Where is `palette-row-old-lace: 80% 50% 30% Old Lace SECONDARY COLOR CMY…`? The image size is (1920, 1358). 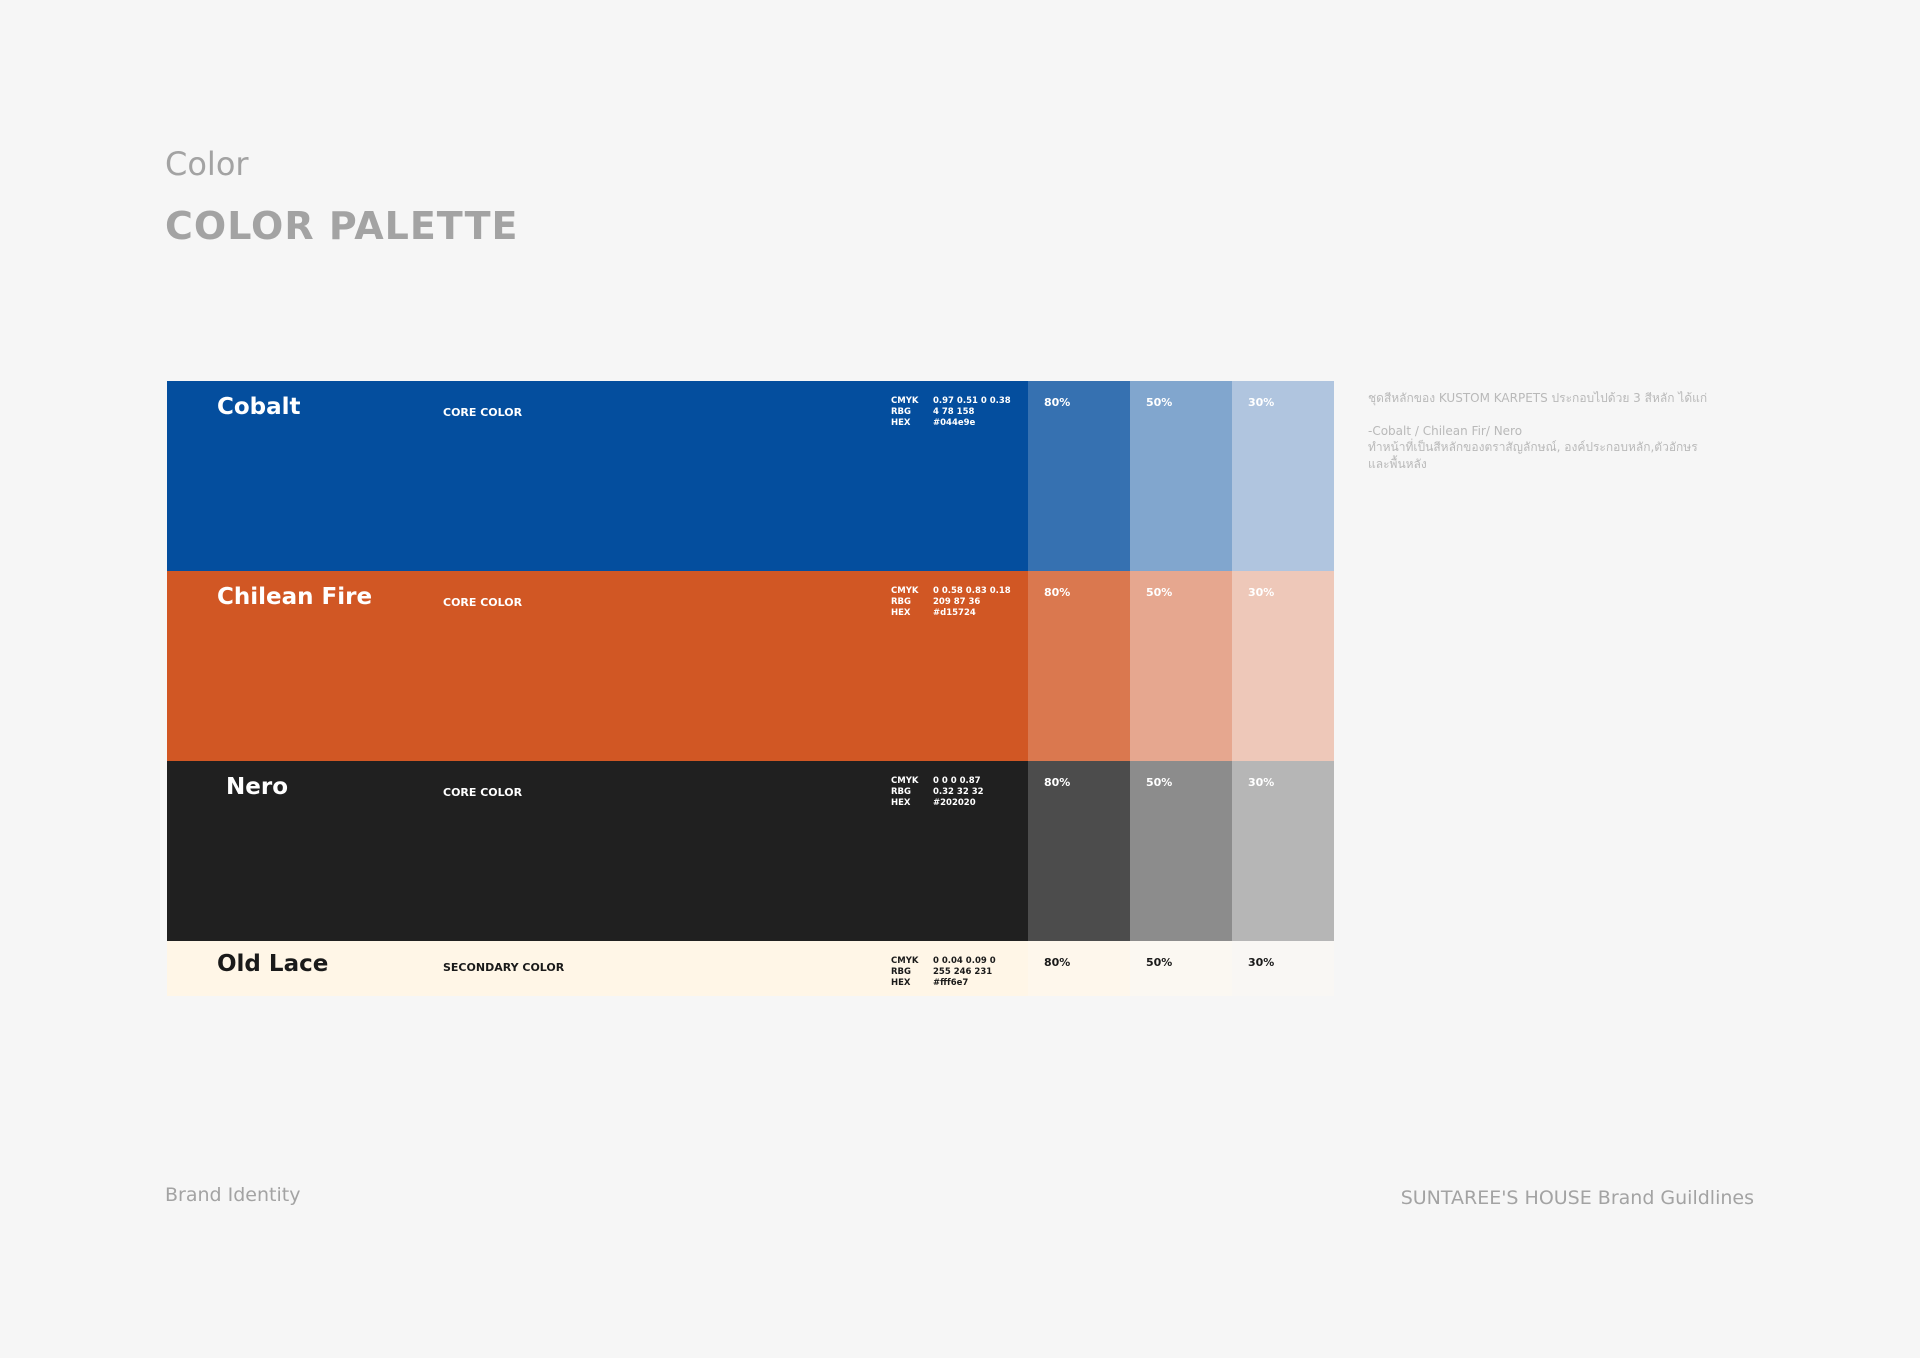 palette-row-old-lace: 80% 50% 30% Old Lace SECONDARY COLOR CMY… is located at coordinates (750, 968).